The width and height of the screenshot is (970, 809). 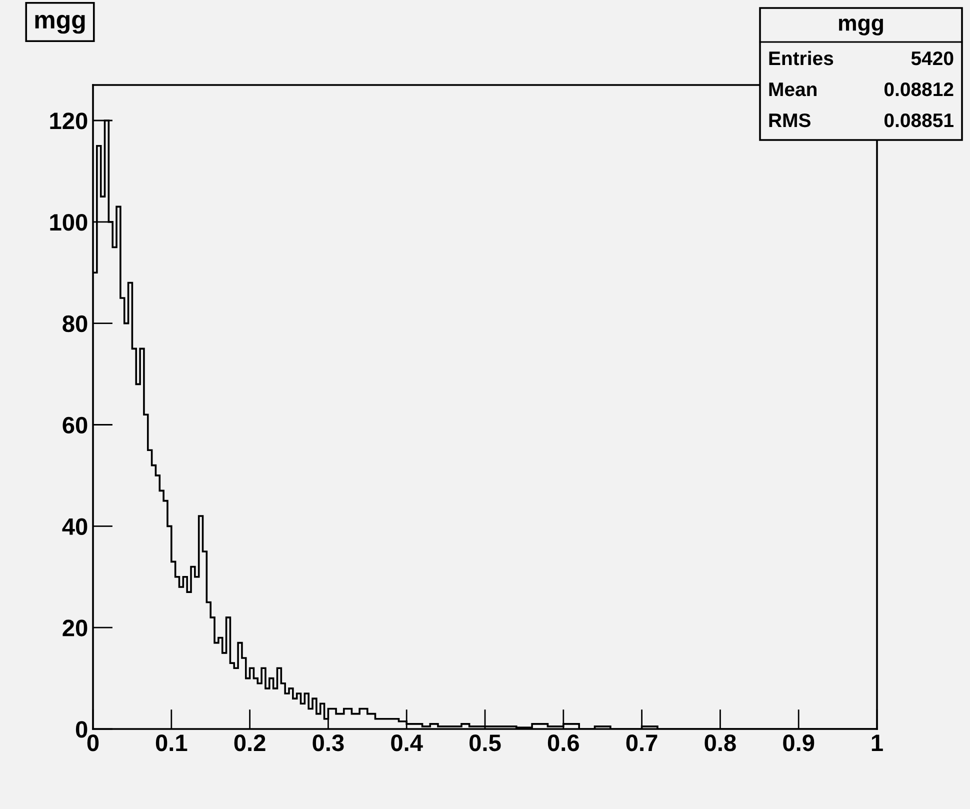 What do you see at coordinates (792, 89) in the screenshot?
I see `annotation: Mean` at bounding box center [792, 89].